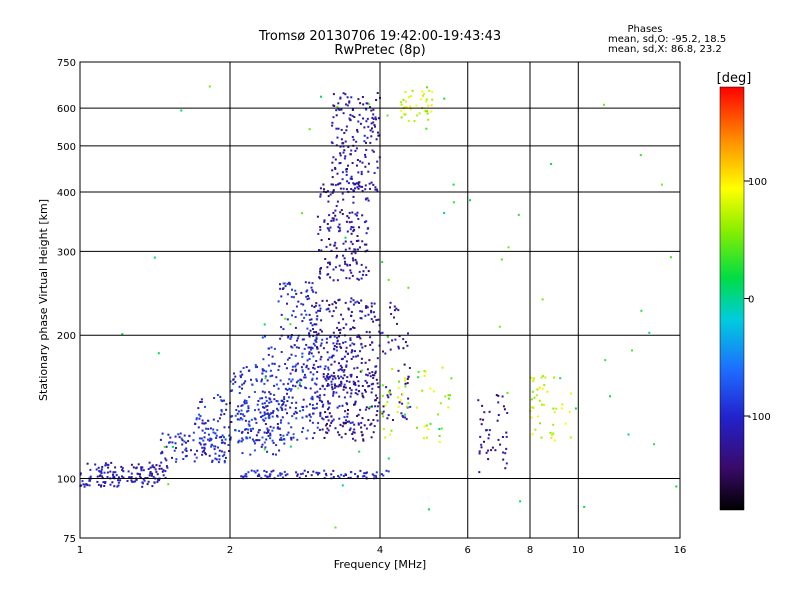 The image size is (800, 600). I want to click on x-tick-label: 8, so click(530, 550).